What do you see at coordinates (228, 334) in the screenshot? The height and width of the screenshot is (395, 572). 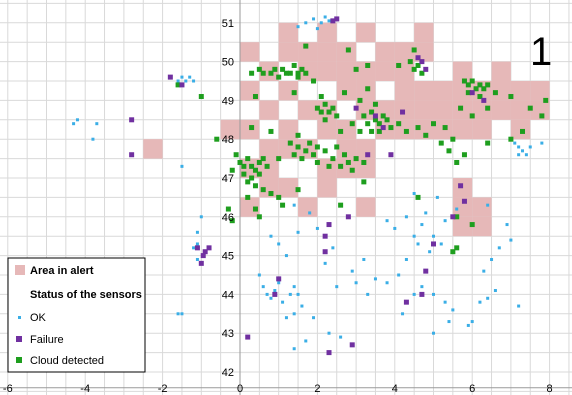 I see `y-tick-label: 43` at bounding box center [228, 334].